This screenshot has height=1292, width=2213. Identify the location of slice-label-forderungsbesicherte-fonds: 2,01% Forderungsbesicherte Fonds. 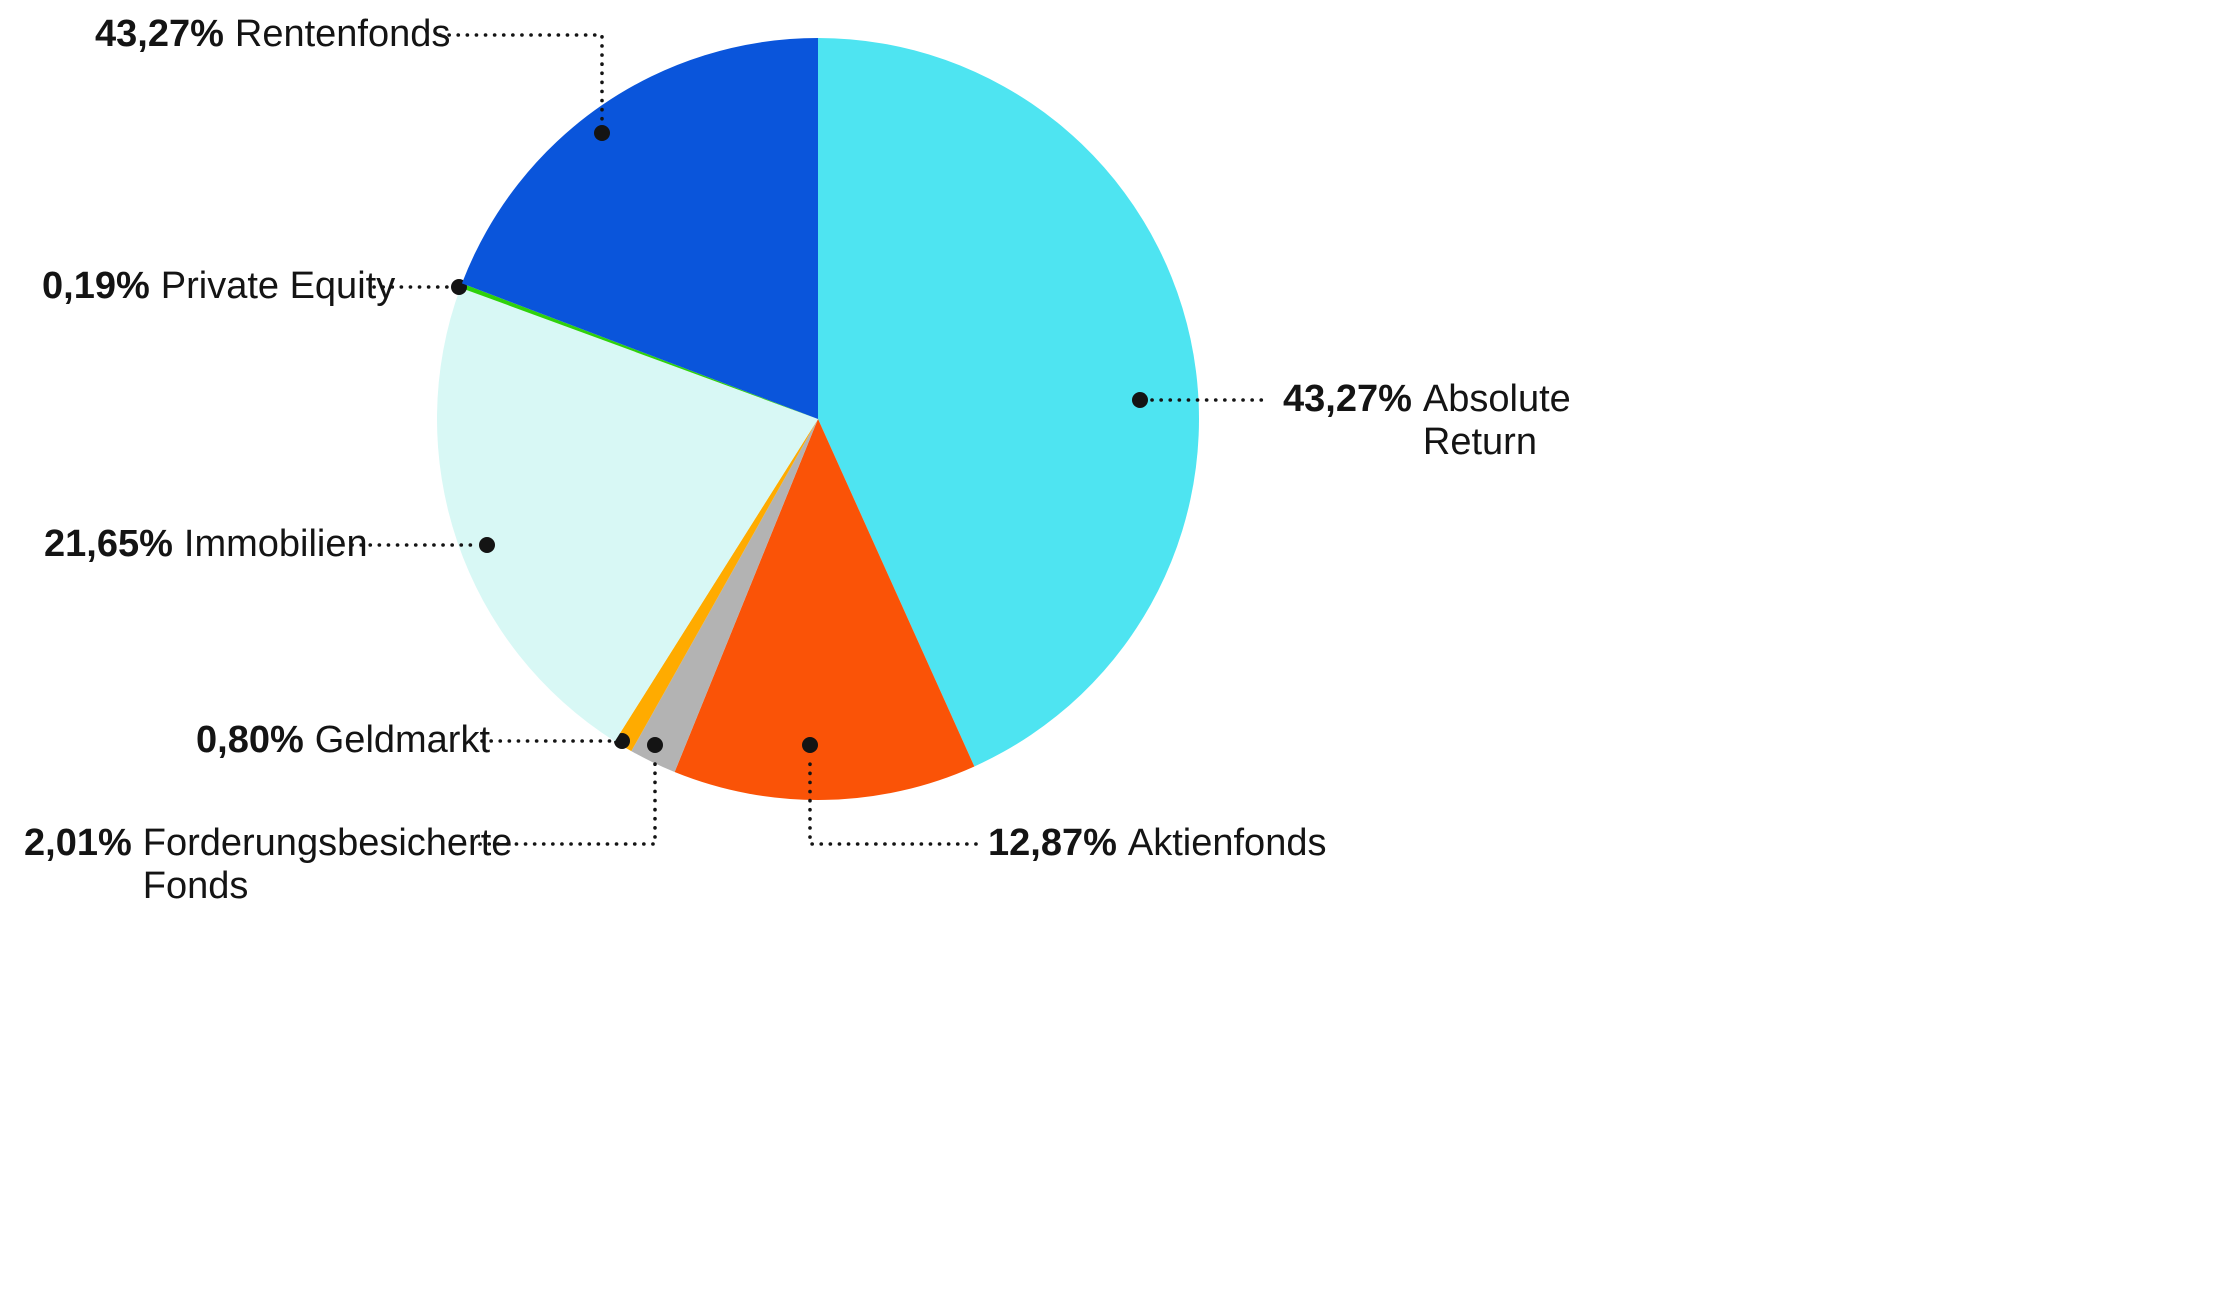
(288, 865).